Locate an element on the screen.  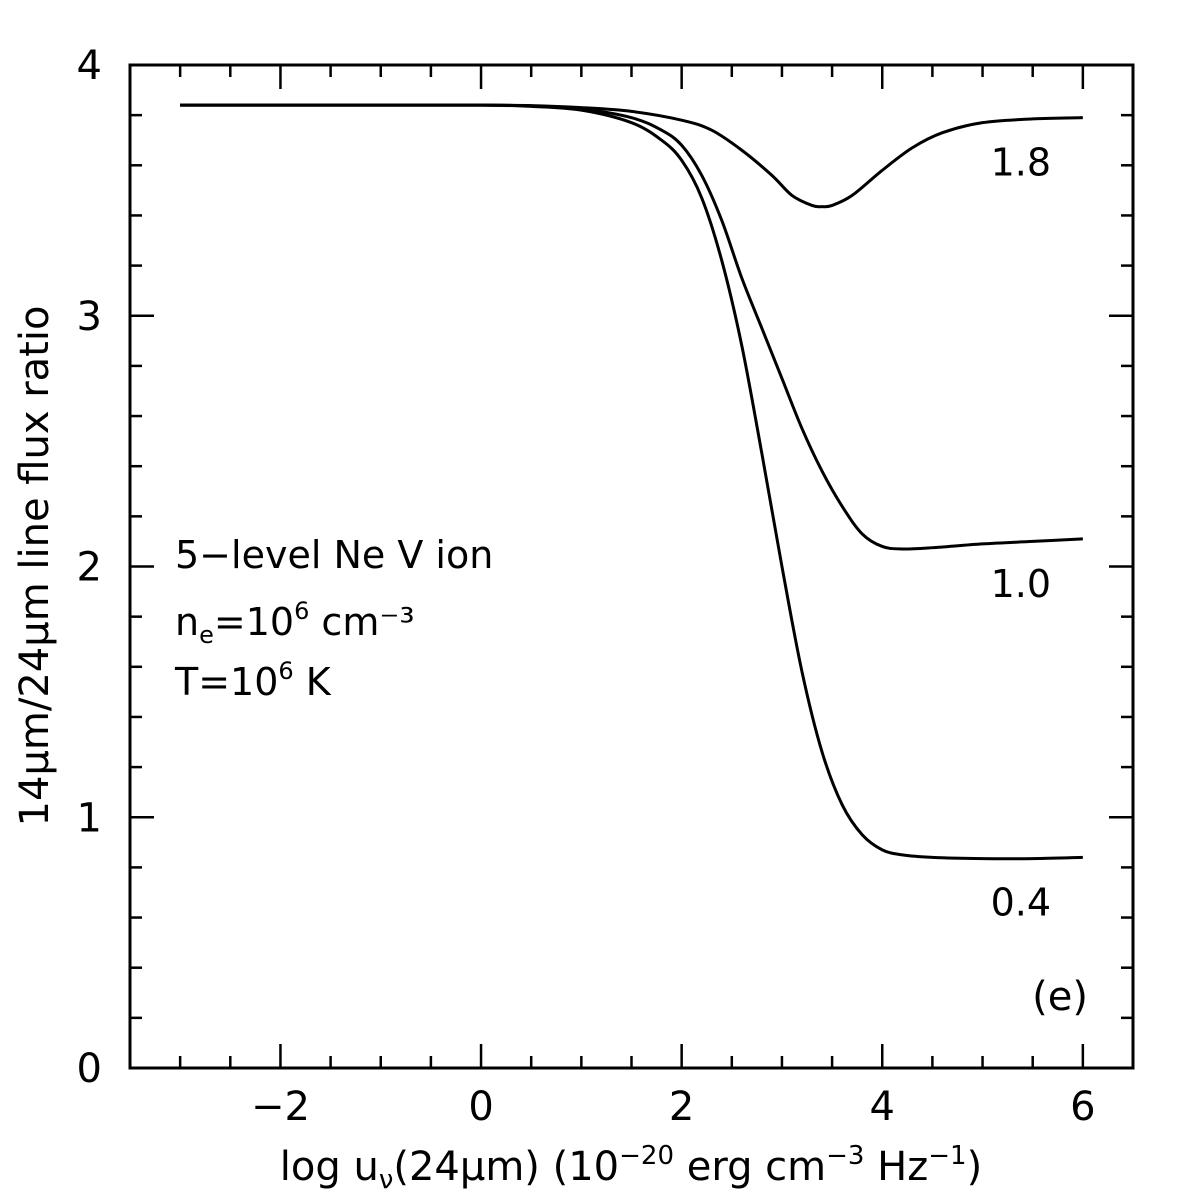
annotation-density: ne=106 cm⁻³ is located at coordinates (295, 623).